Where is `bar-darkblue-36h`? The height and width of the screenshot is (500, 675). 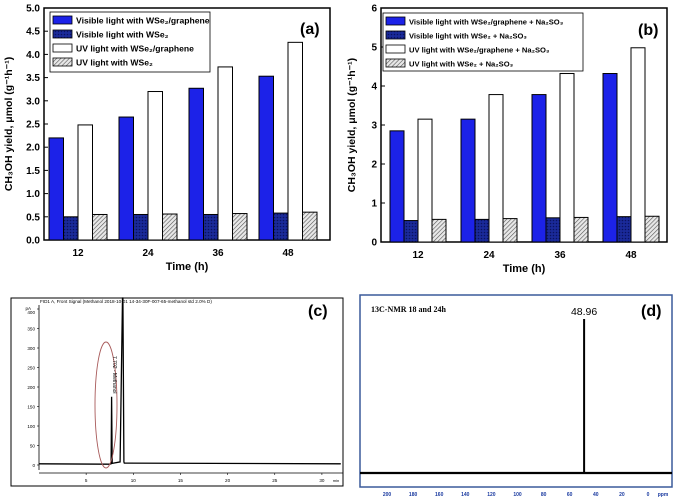
bar-darkblue-36h is located at coordinates (553, 230).